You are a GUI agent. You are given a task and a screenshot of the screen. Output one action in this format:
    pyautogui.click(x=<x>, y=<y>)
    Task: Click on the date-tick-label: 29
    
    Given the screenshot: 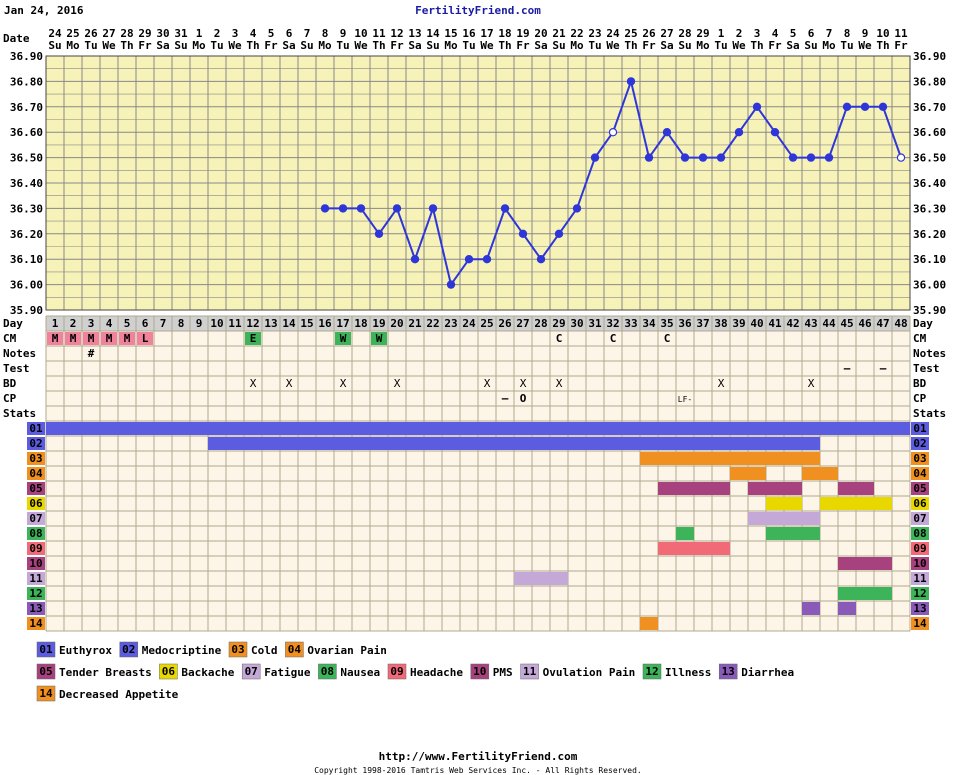 What is the action you would take?
    pyautogui.click(x=702, y=33)
    